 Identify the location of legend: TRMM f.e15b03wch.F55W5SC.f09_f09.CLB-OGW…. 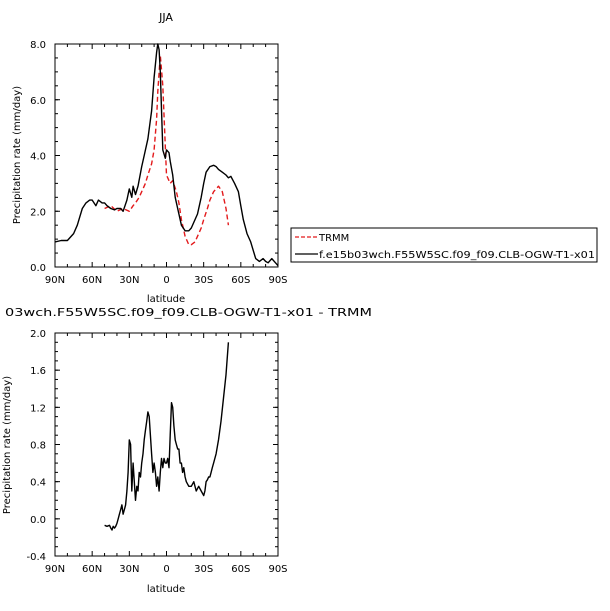
(444, 245).